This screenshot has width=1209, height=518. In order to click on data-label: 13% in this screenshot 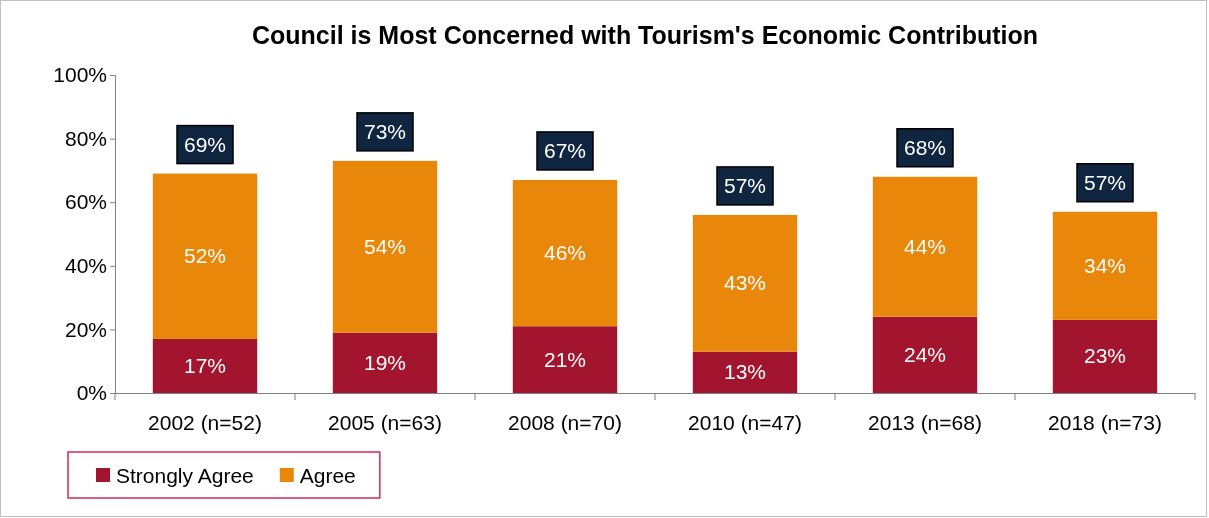, I will do `click(745, 372)`.